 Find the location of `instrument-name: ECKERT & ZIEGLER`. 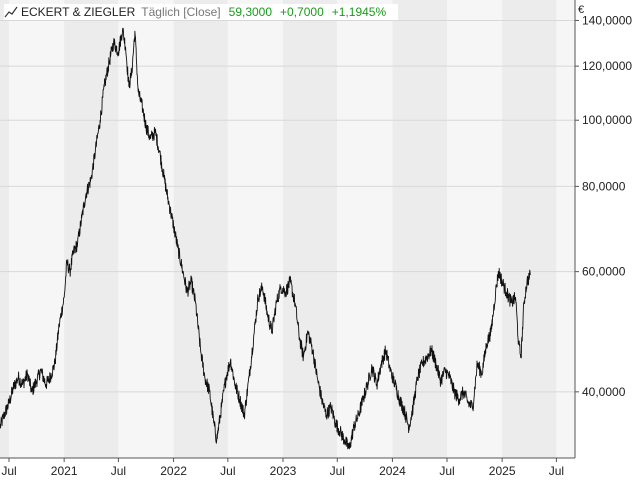

instrument-name: ECKERT & ZIEGLER is located at coordinates (78, 12).